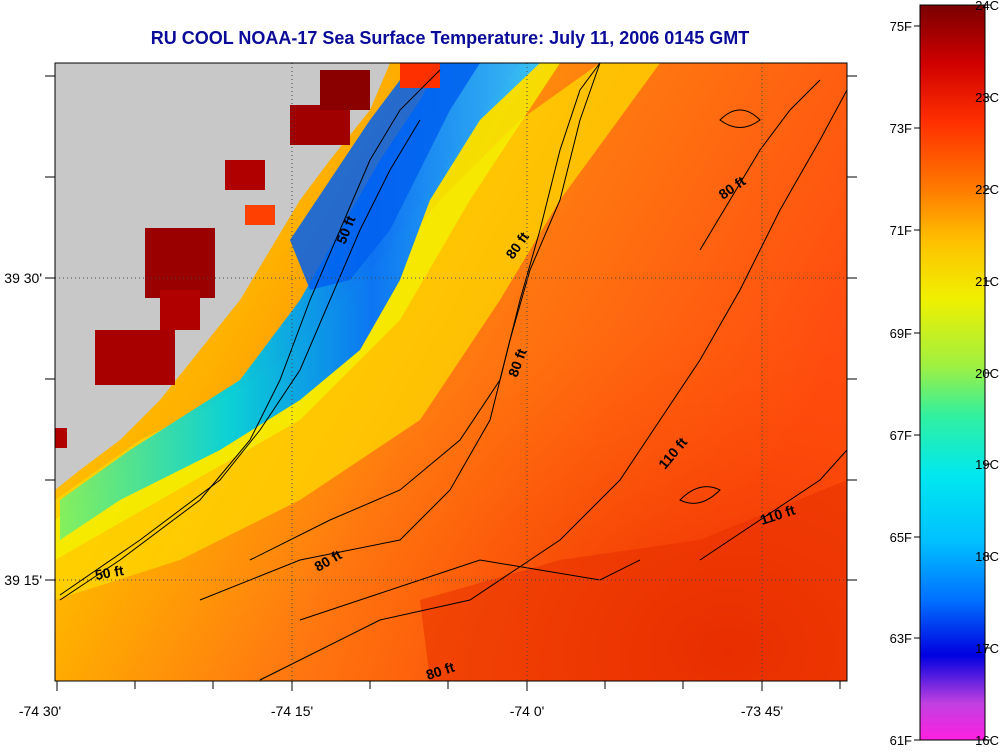 The image size is (1000, 754). Describe the element at coordinates (527, 711) in the screenshot. I see `x-tick-label: -74 0'` at that location.